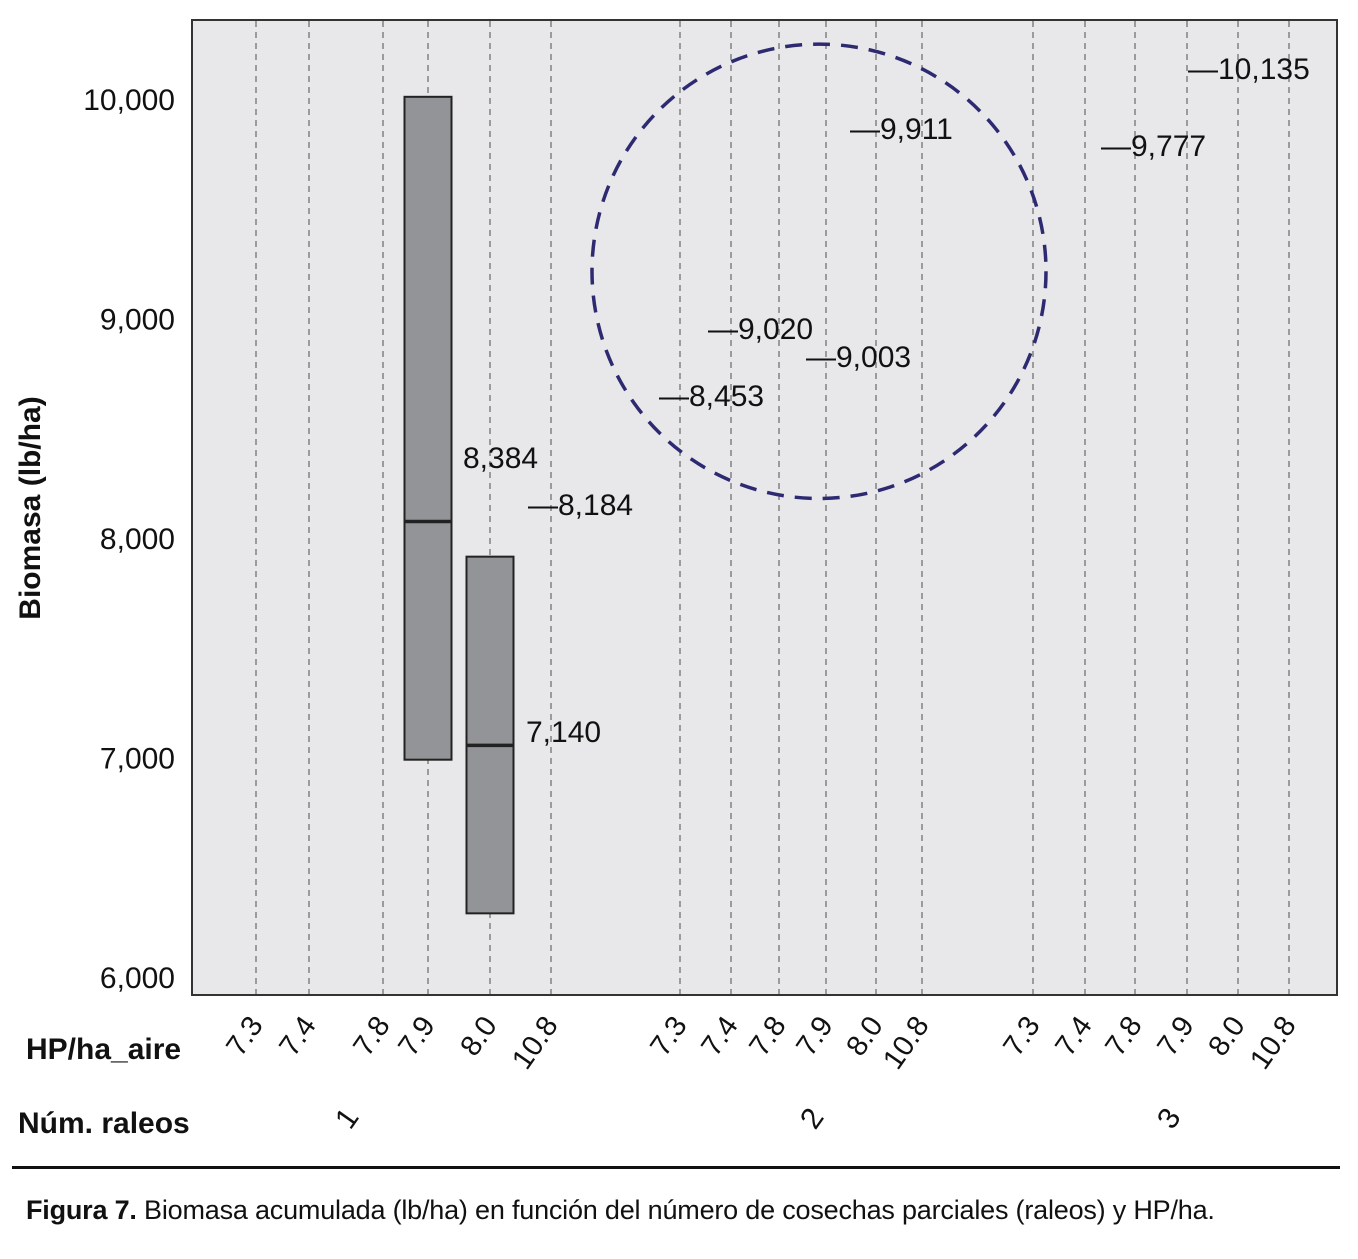 This screenshot has width=1358, height=1259. I want to click on y-tick-label: 9,000, so click(137, 320).